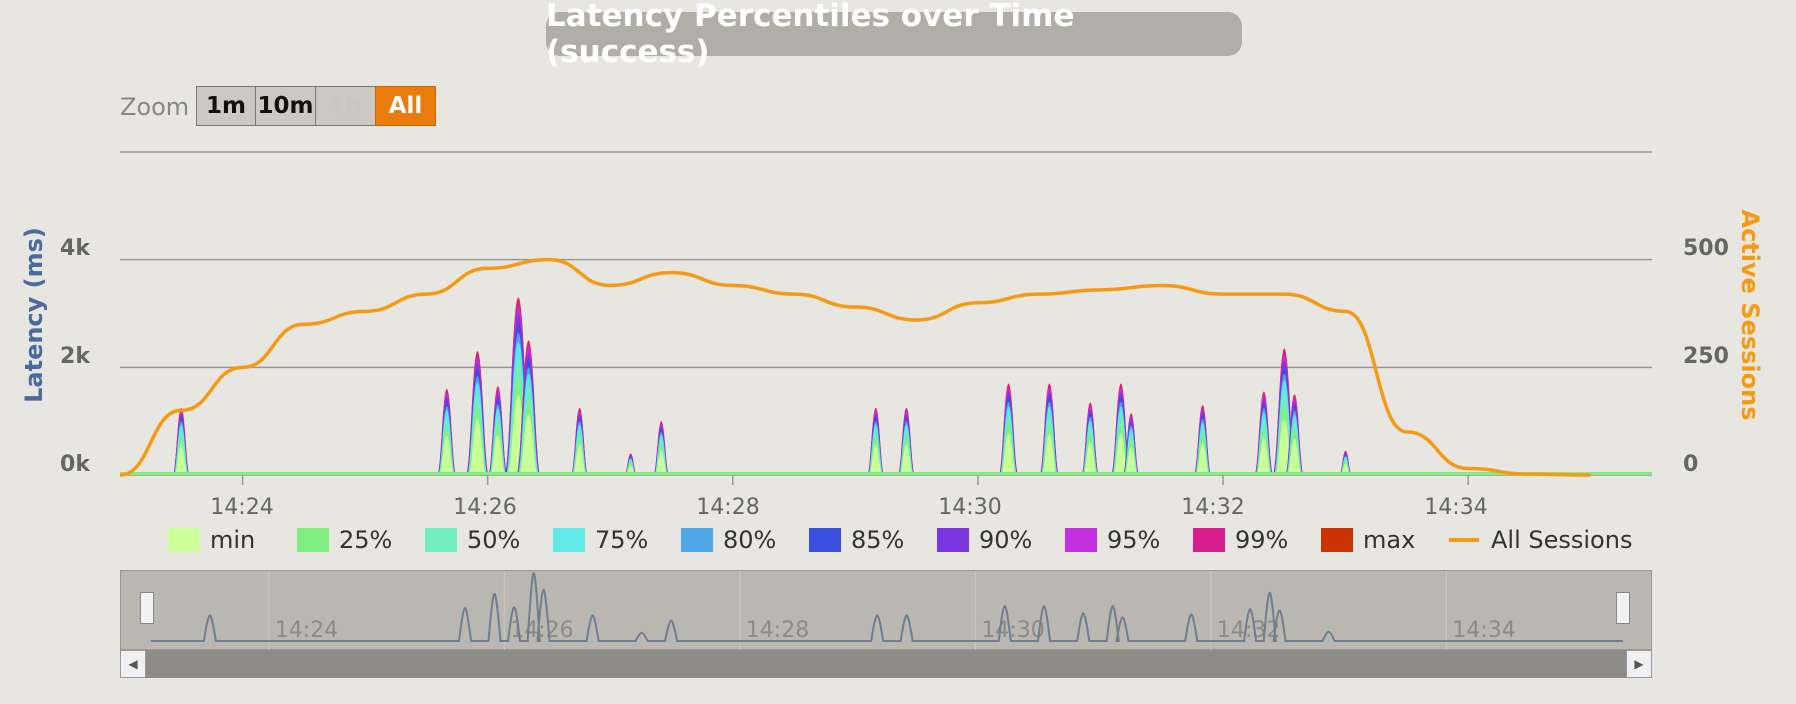  I want to click on y-tick-left: 4k, so click(75, 248).